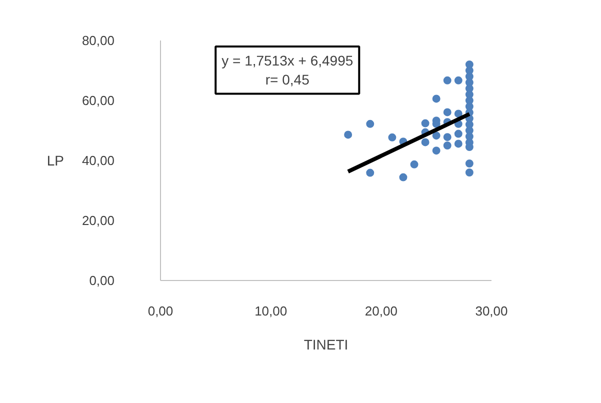 The height and width of the screenshot is (403, 601). I want to click on x-tick-label: 0,00, so click(161, 311).